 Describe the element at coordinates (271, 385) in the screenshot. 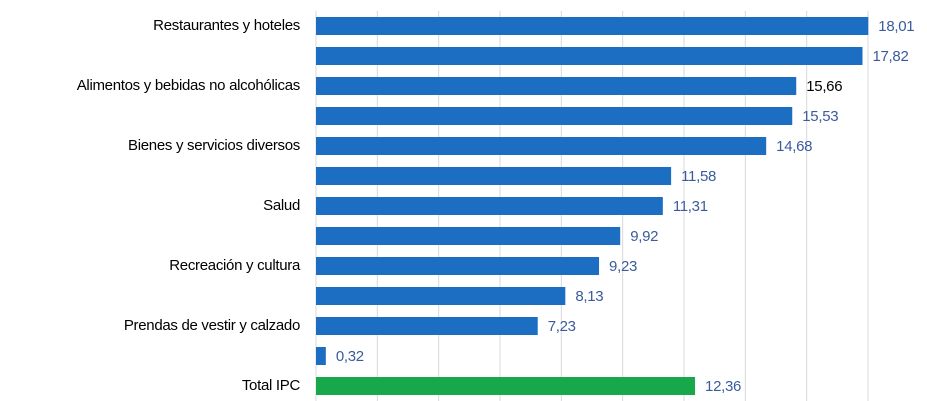

I see `y-tick-label: Total IPC` at that location.